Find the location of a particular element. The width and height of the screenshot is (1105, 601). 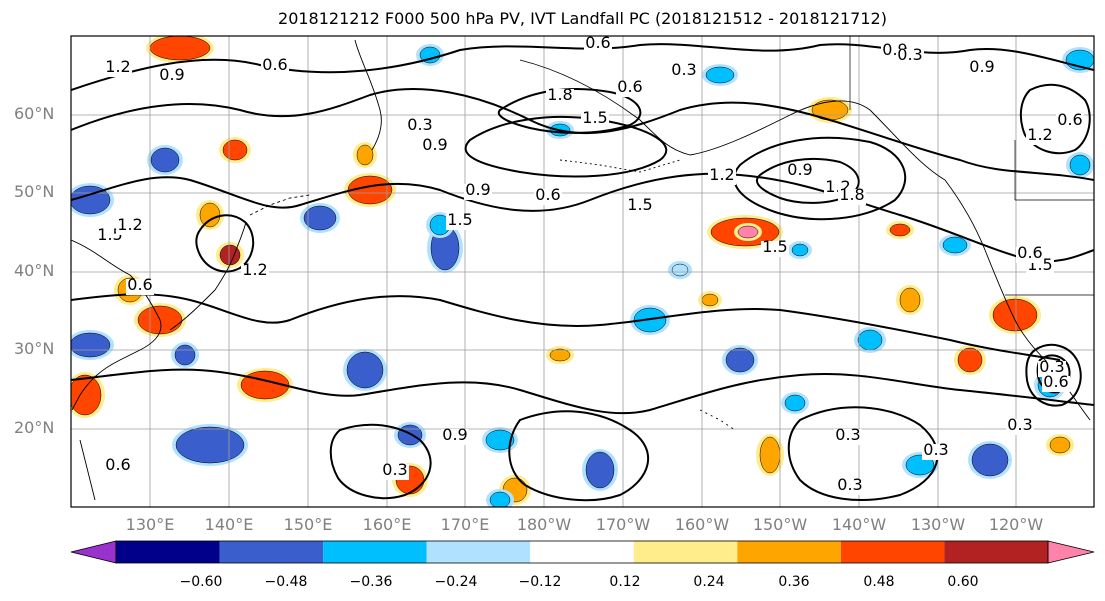

coastline-asia is located at coordinates (116, 325).